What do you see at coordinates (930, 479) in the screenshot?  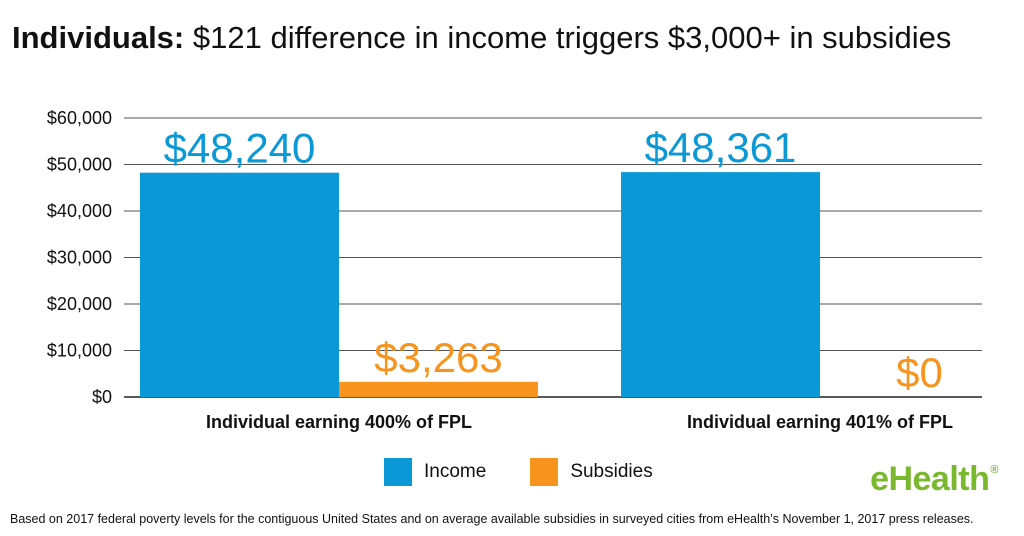 I see `logo-text: eHealth` at bounding box center [930, 479].